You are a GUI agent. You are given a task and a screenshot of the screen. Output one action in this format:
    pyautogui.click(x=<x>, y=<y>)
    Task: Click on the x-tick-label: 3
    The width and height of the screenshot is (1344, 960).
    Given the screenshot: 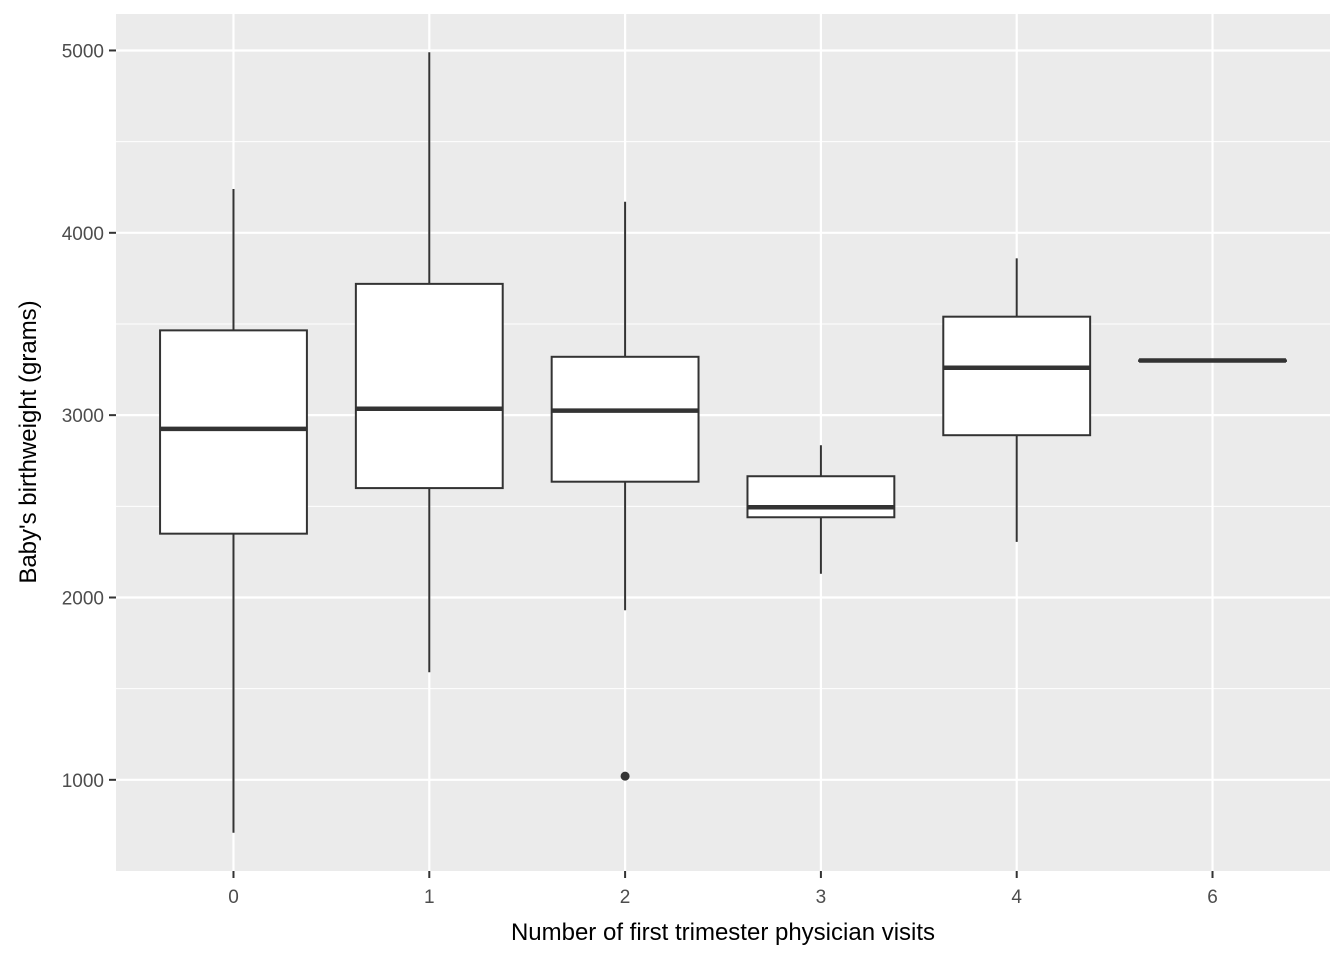 What is the action you would take?
    pyautogui.click(x=821, y=897)
    